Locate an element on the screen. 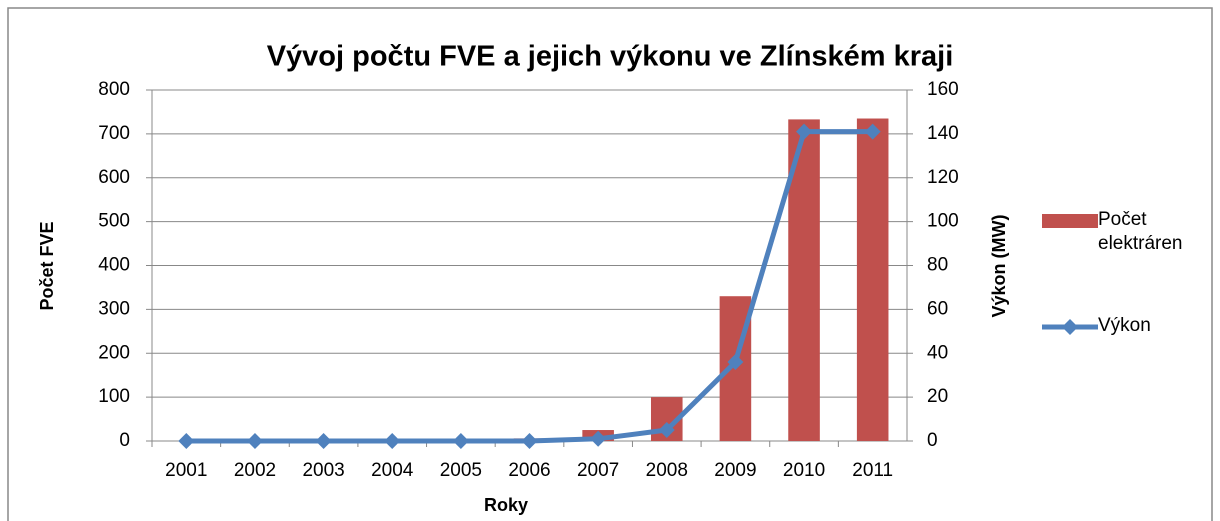 The image size is (1220, 521). y2-tick-label: 80 is located at coordinates (937, 265).